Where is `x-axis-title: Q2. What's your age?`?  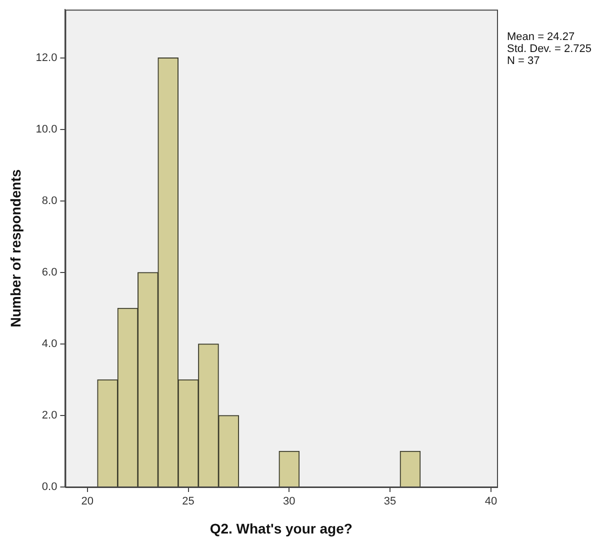 x-axis-title: Q2. What's your age? is located at coordinates (281, 528).